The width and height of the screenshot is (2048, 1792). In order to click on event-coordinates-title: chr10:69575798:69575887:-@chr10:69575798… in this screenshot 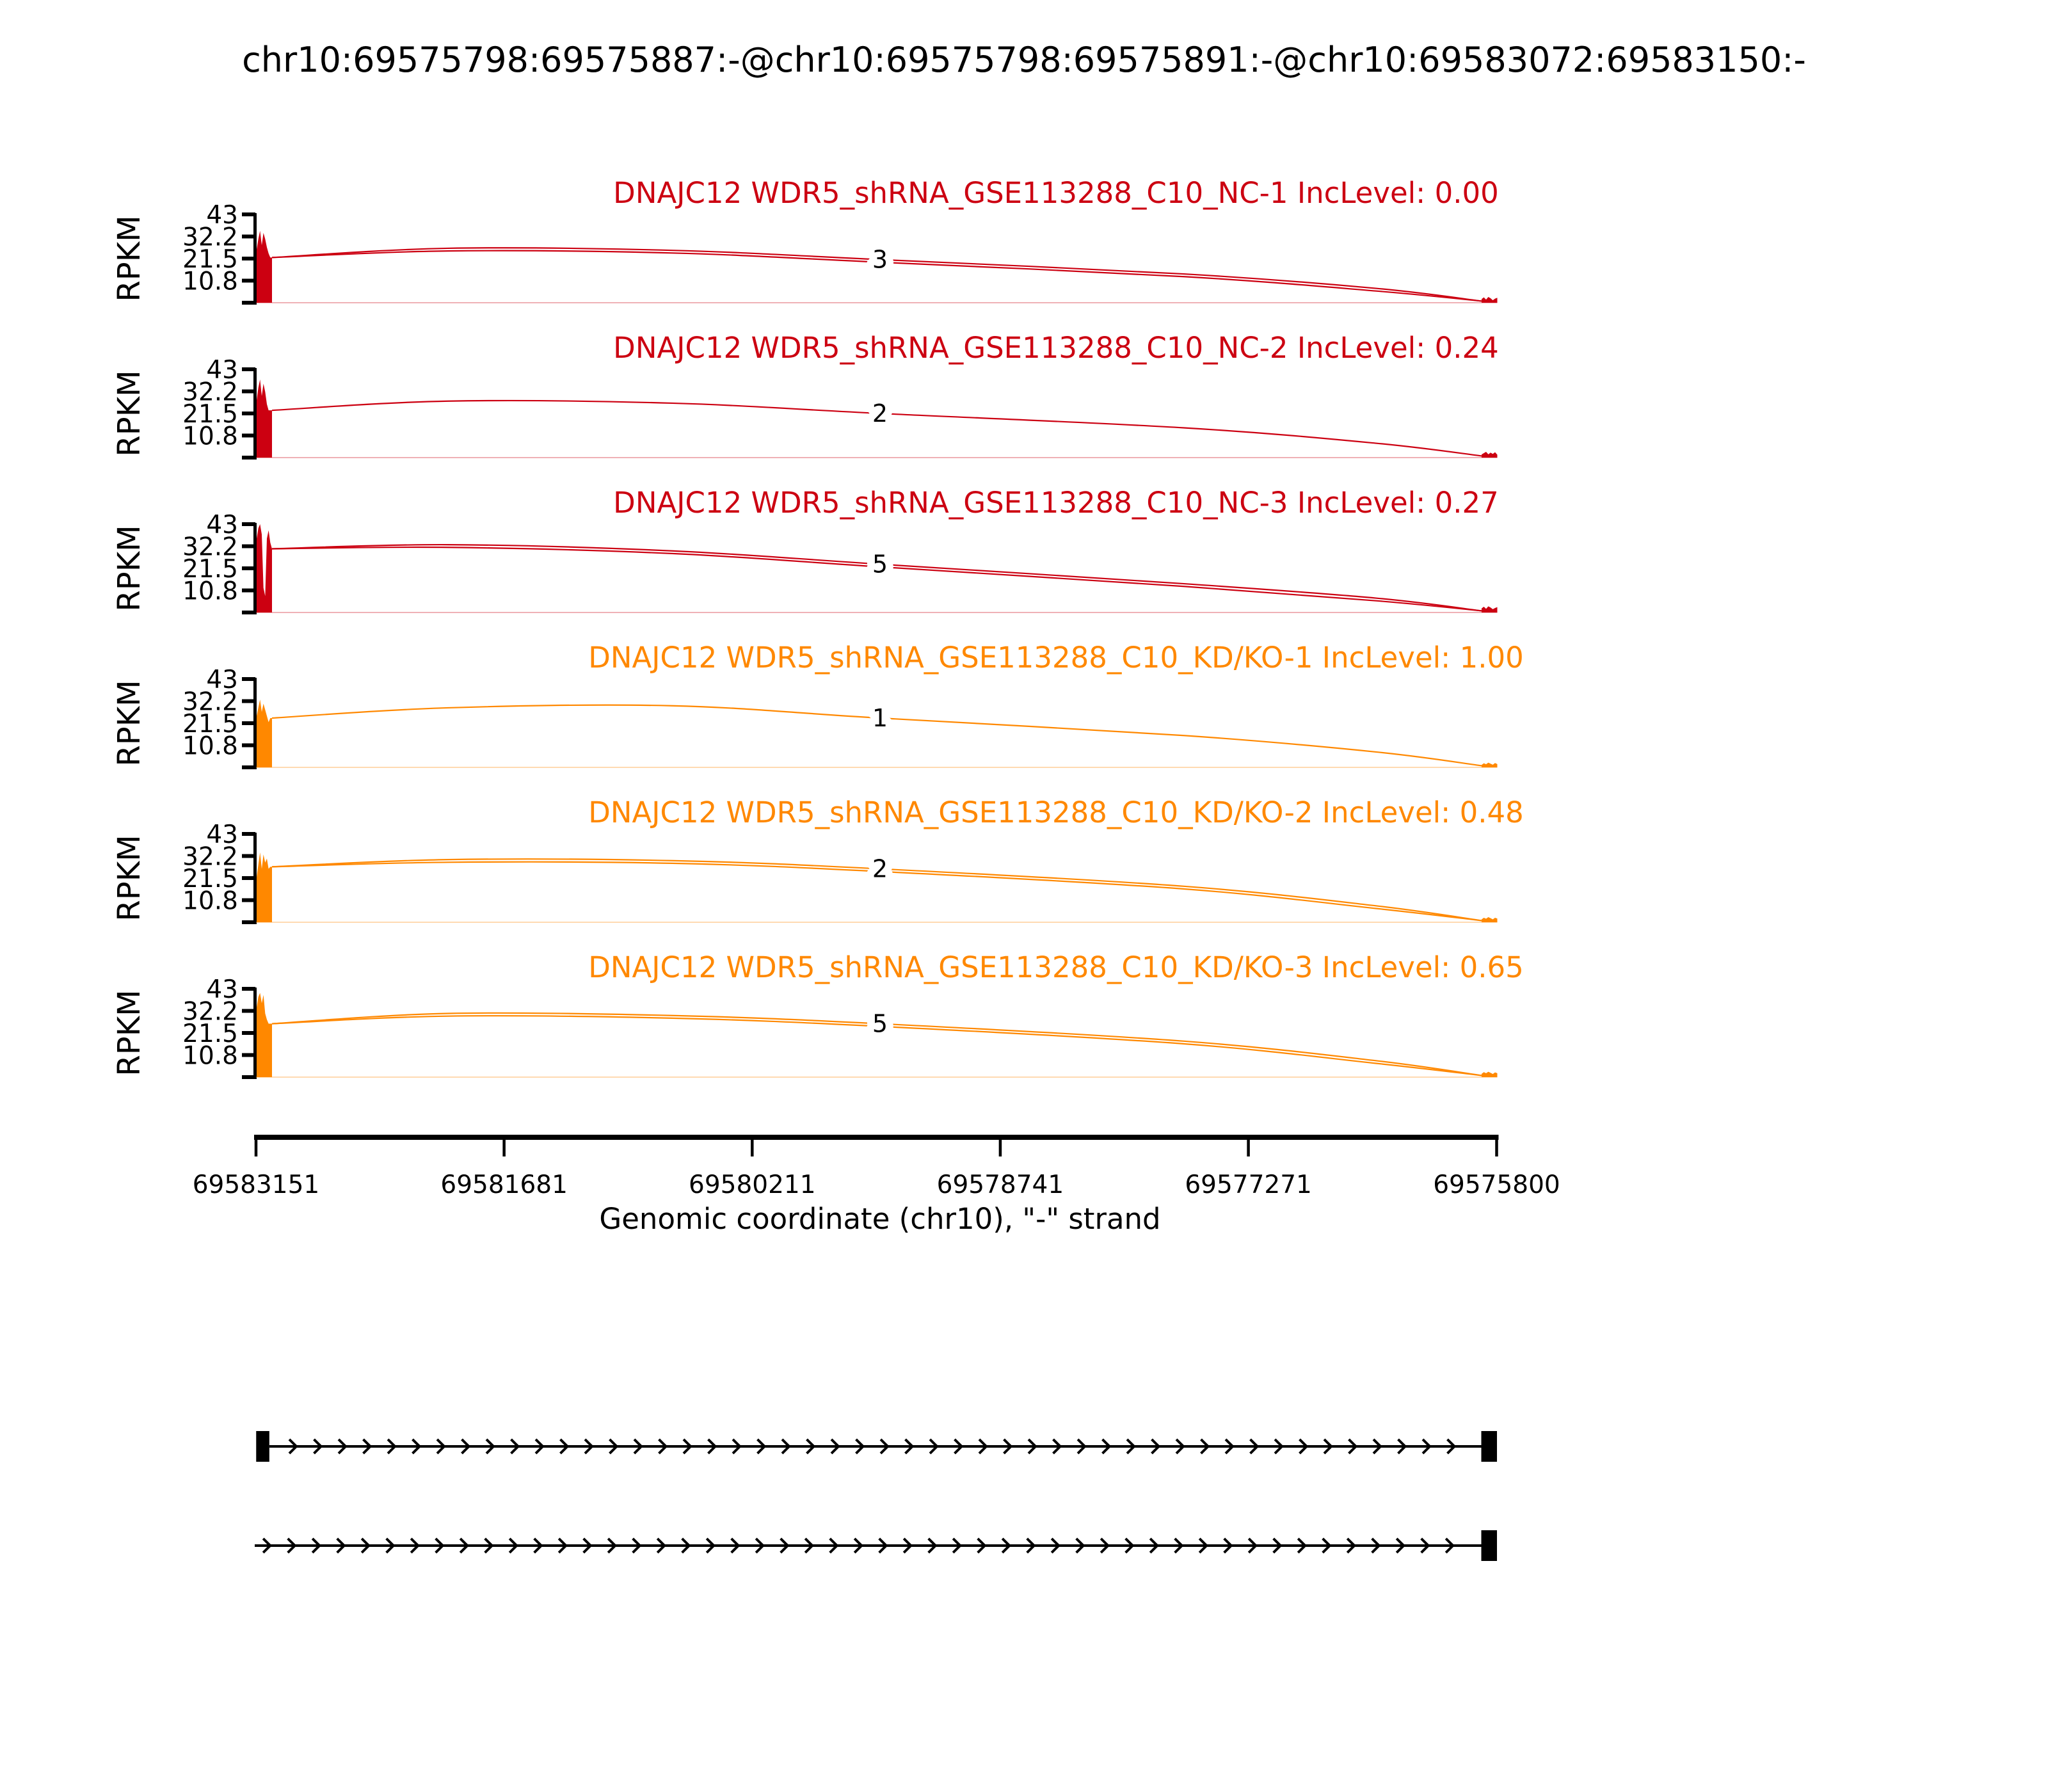, I will do `click(1024, 60)`.